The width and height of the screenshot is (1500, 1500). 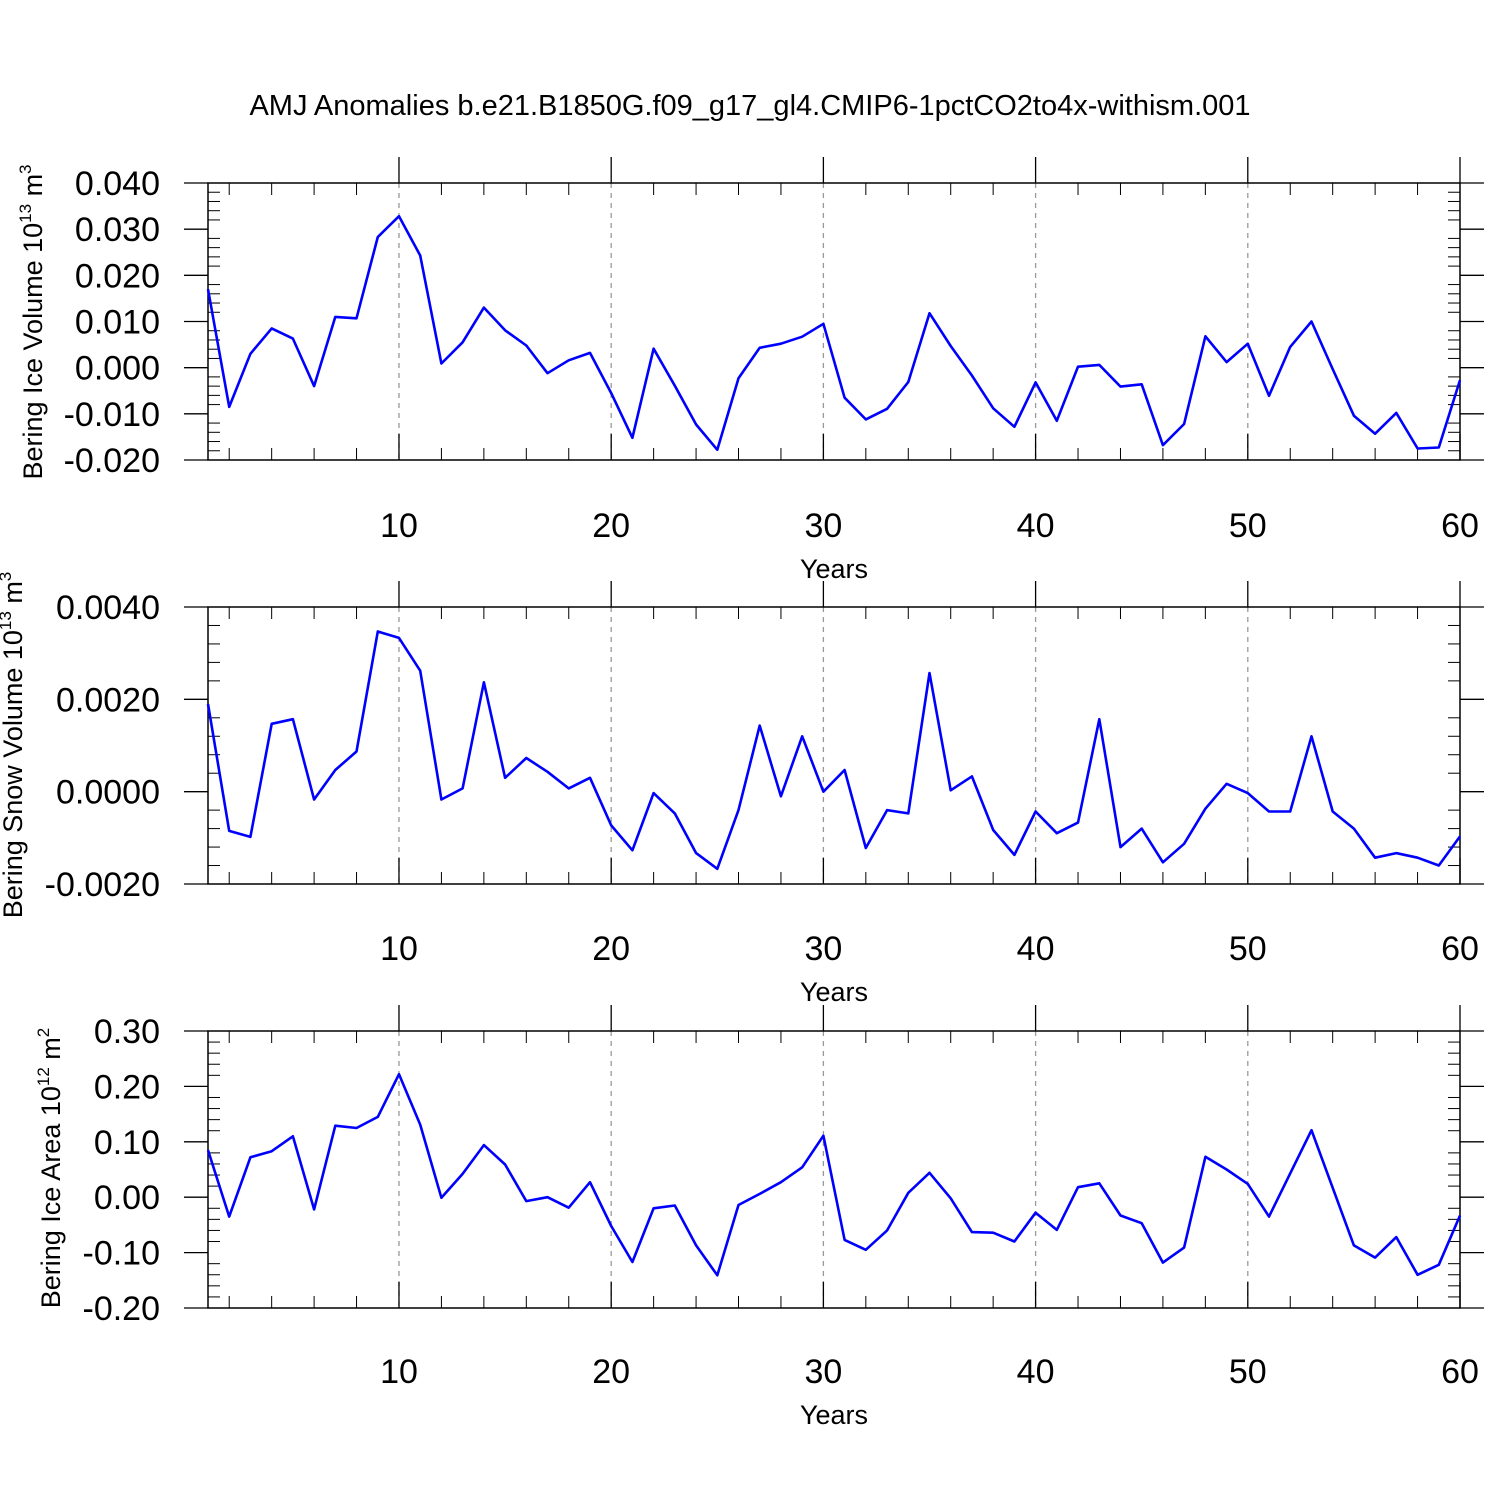 I want to click on y-axis-label: Bering Ice Area 1012 m2, so click(x=50, y=1168).